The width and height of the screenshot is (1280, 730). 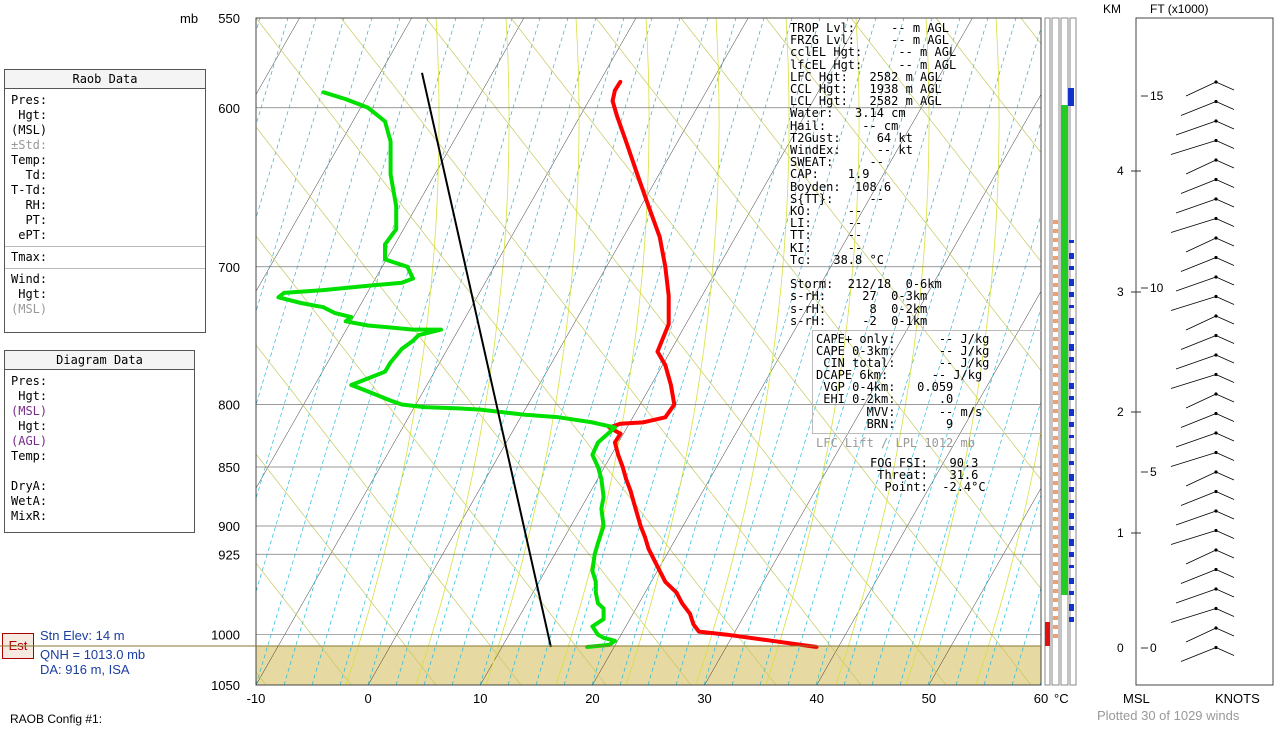 What do you see at coordinates (826, 223) in the screenshot?
I see `index-line-16: LI: --` at bounding box center [826, 223].